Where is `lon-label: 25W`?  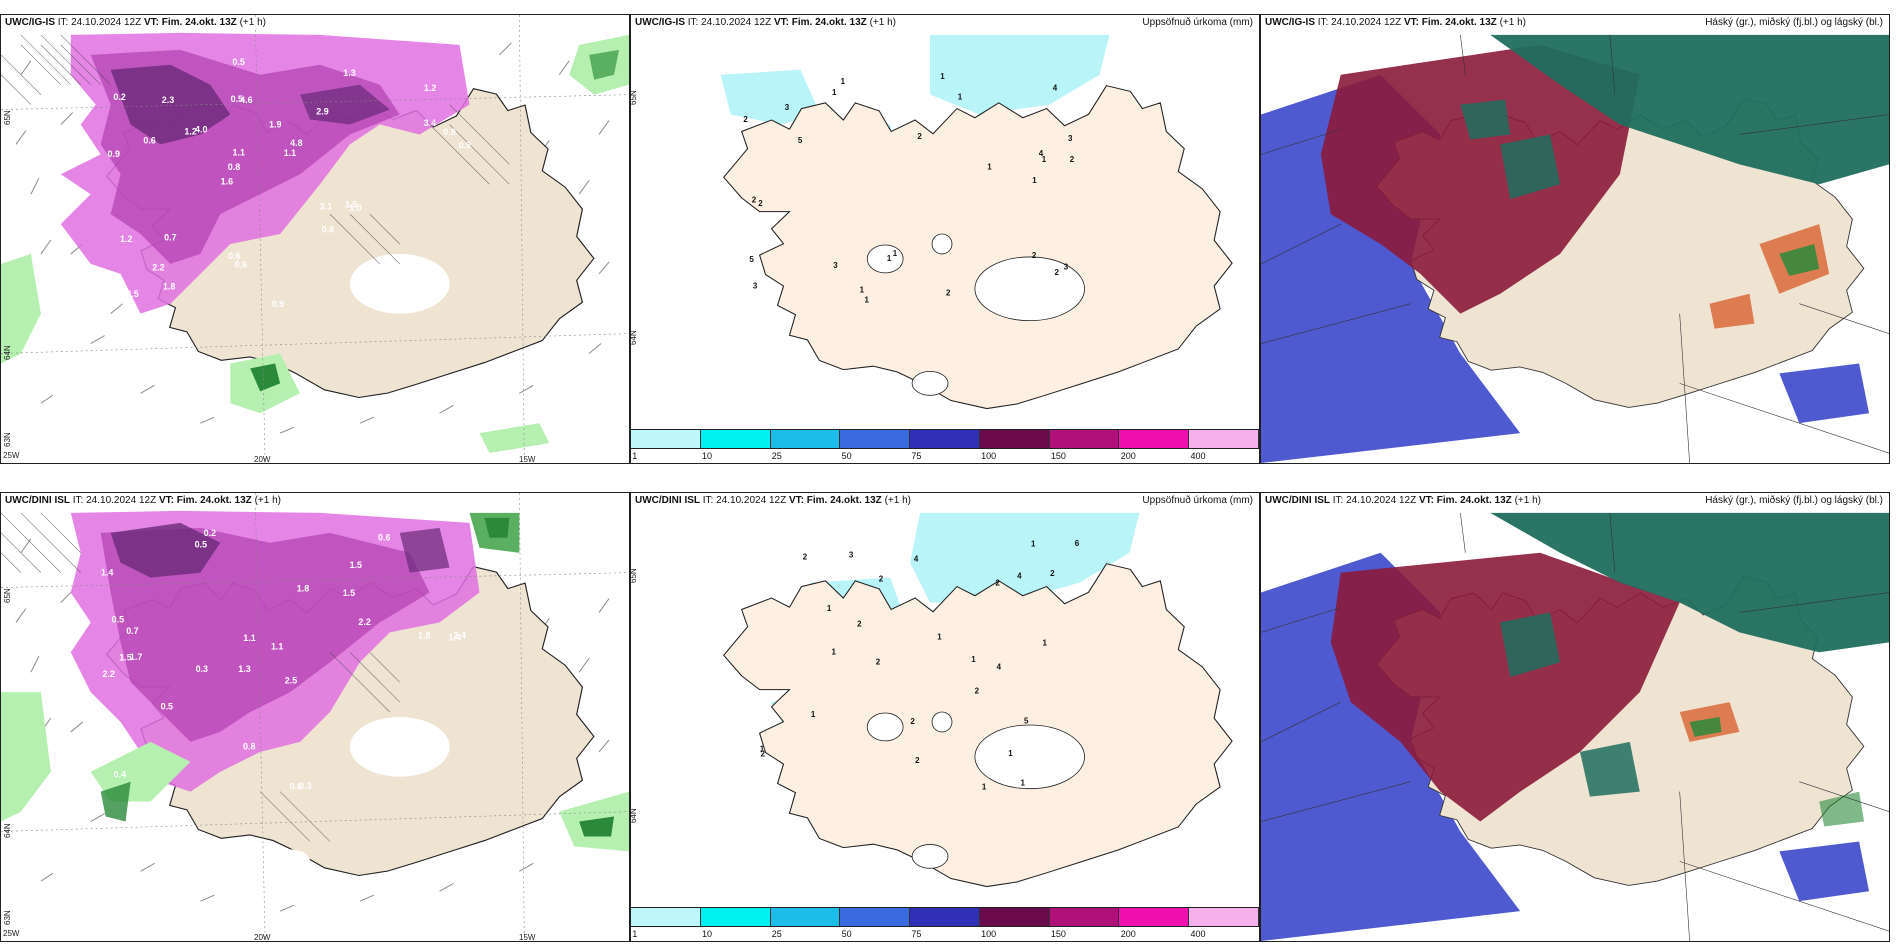
lon-label: 25W is located at coordinates (11, 933).